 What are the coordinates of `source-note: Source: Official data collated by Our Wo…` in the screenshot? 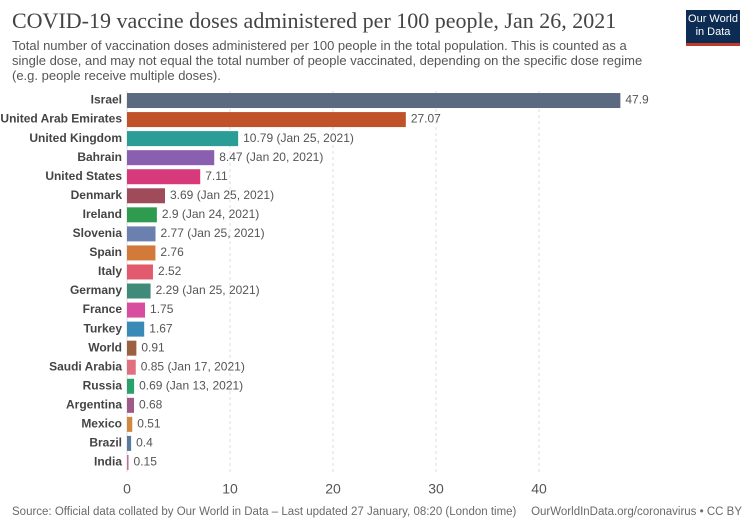 It's located at (264, 512).